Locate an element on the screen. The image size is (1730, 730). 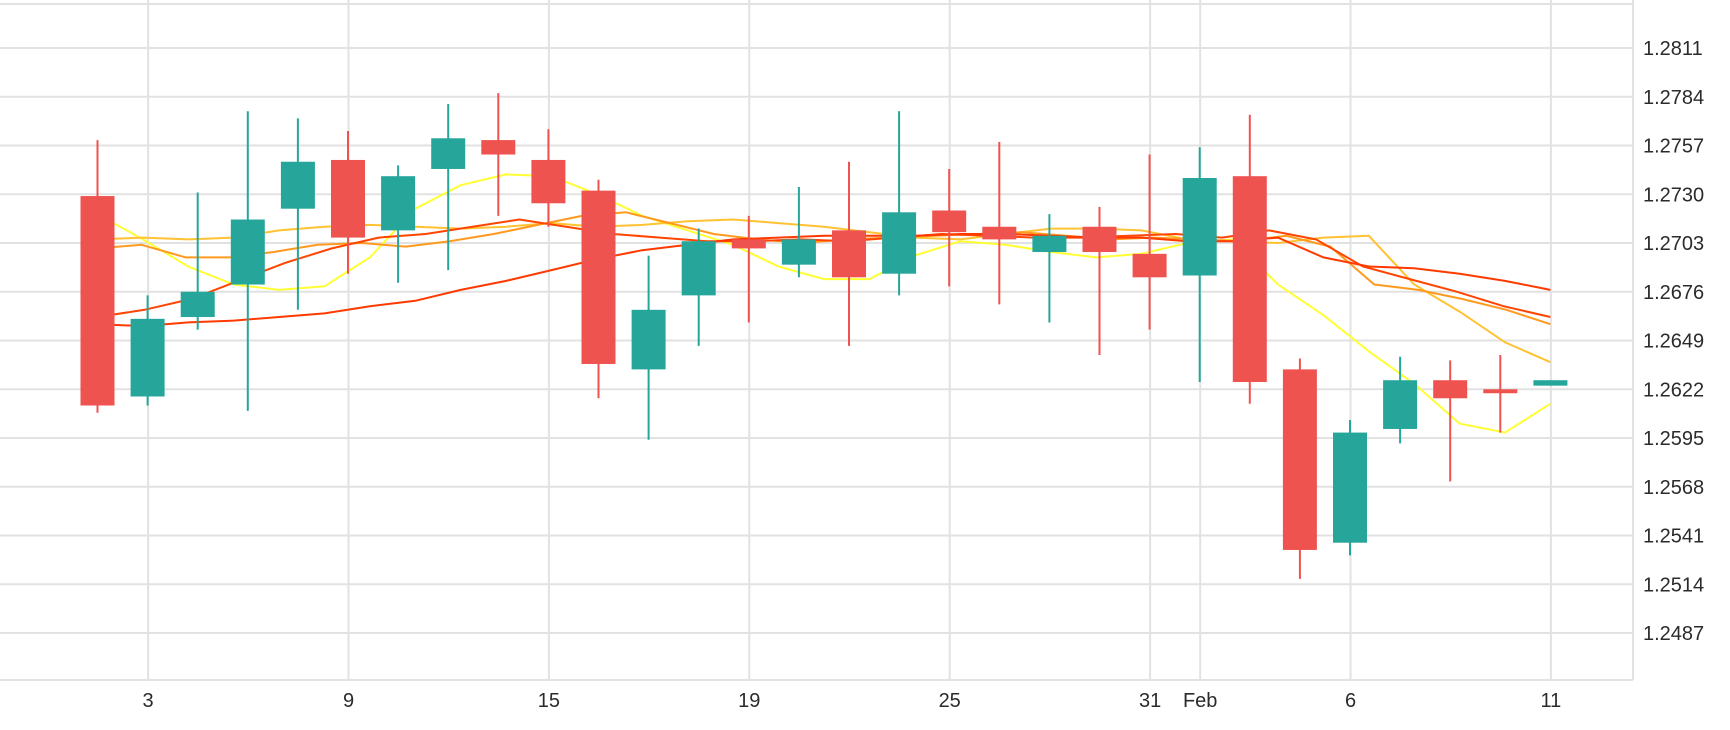
y-tick-label: 1.2757 is located at coordinates (1673, 147).